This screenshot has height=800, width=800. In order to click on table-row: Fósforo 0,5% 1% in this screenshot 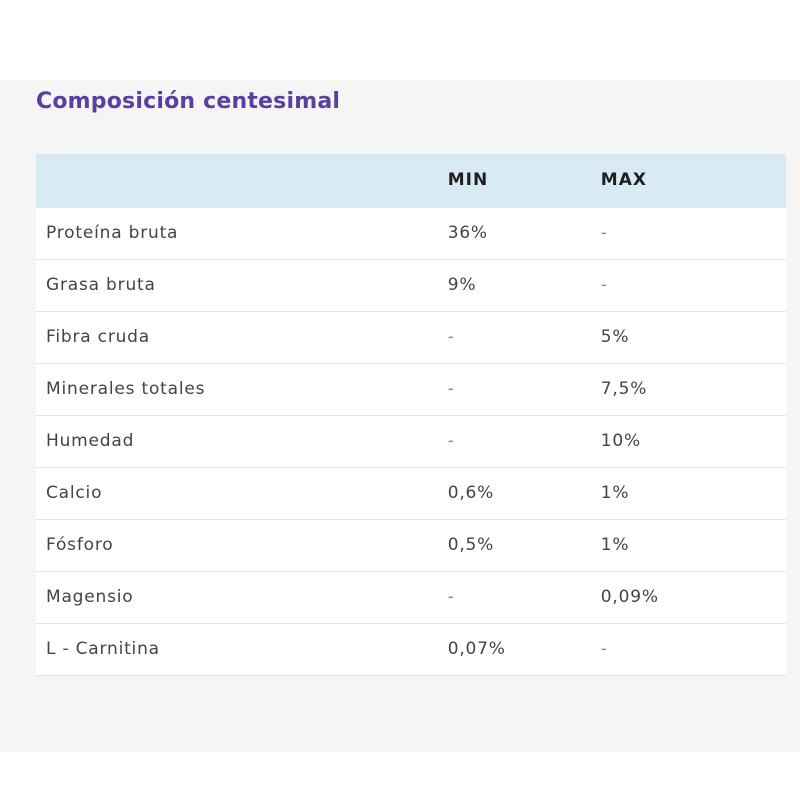, I will do `click(411, 545)`.